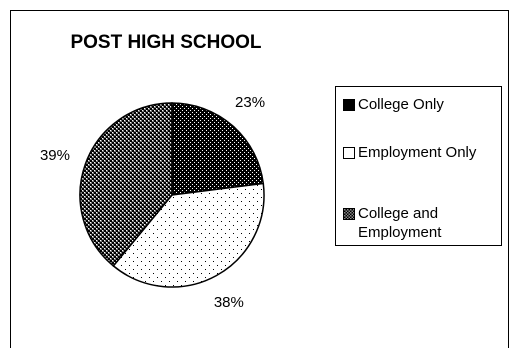  What do you see at coordinates (400, 223) in the screenshot?
I see `legend-label: College and Employment` at bounding box center [400, 223].